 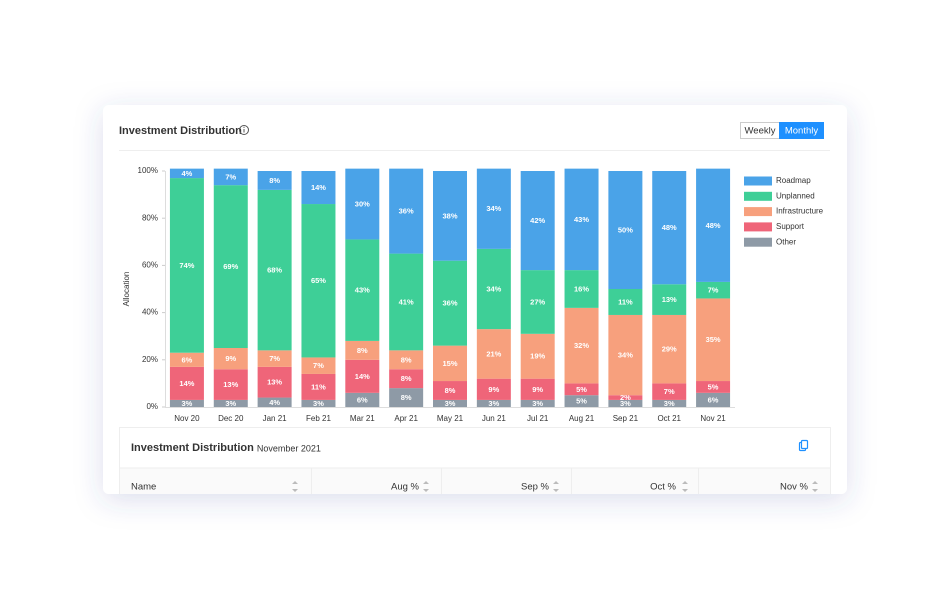 I want to click on column-header: Name, so click(x=143, y=487).